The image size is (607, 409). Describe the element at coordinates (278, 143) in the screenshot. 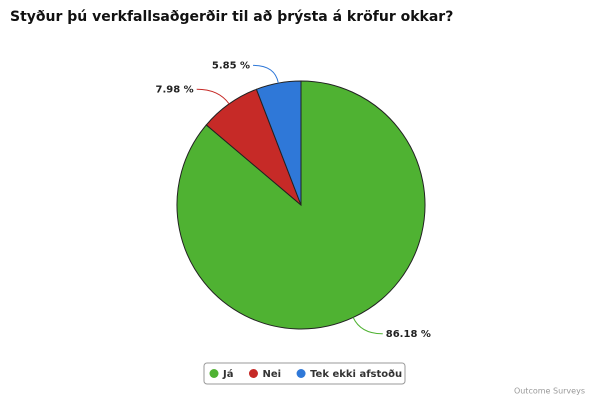

I see `pie-slice` at that location.